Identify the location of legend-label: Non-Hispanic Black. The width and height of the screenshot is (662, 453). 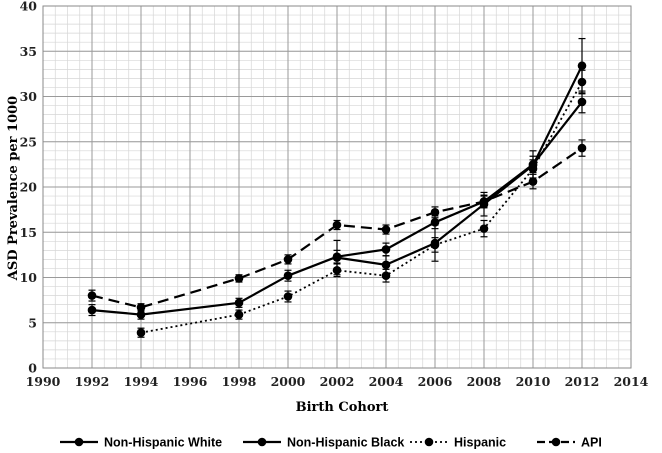
(345, 443).